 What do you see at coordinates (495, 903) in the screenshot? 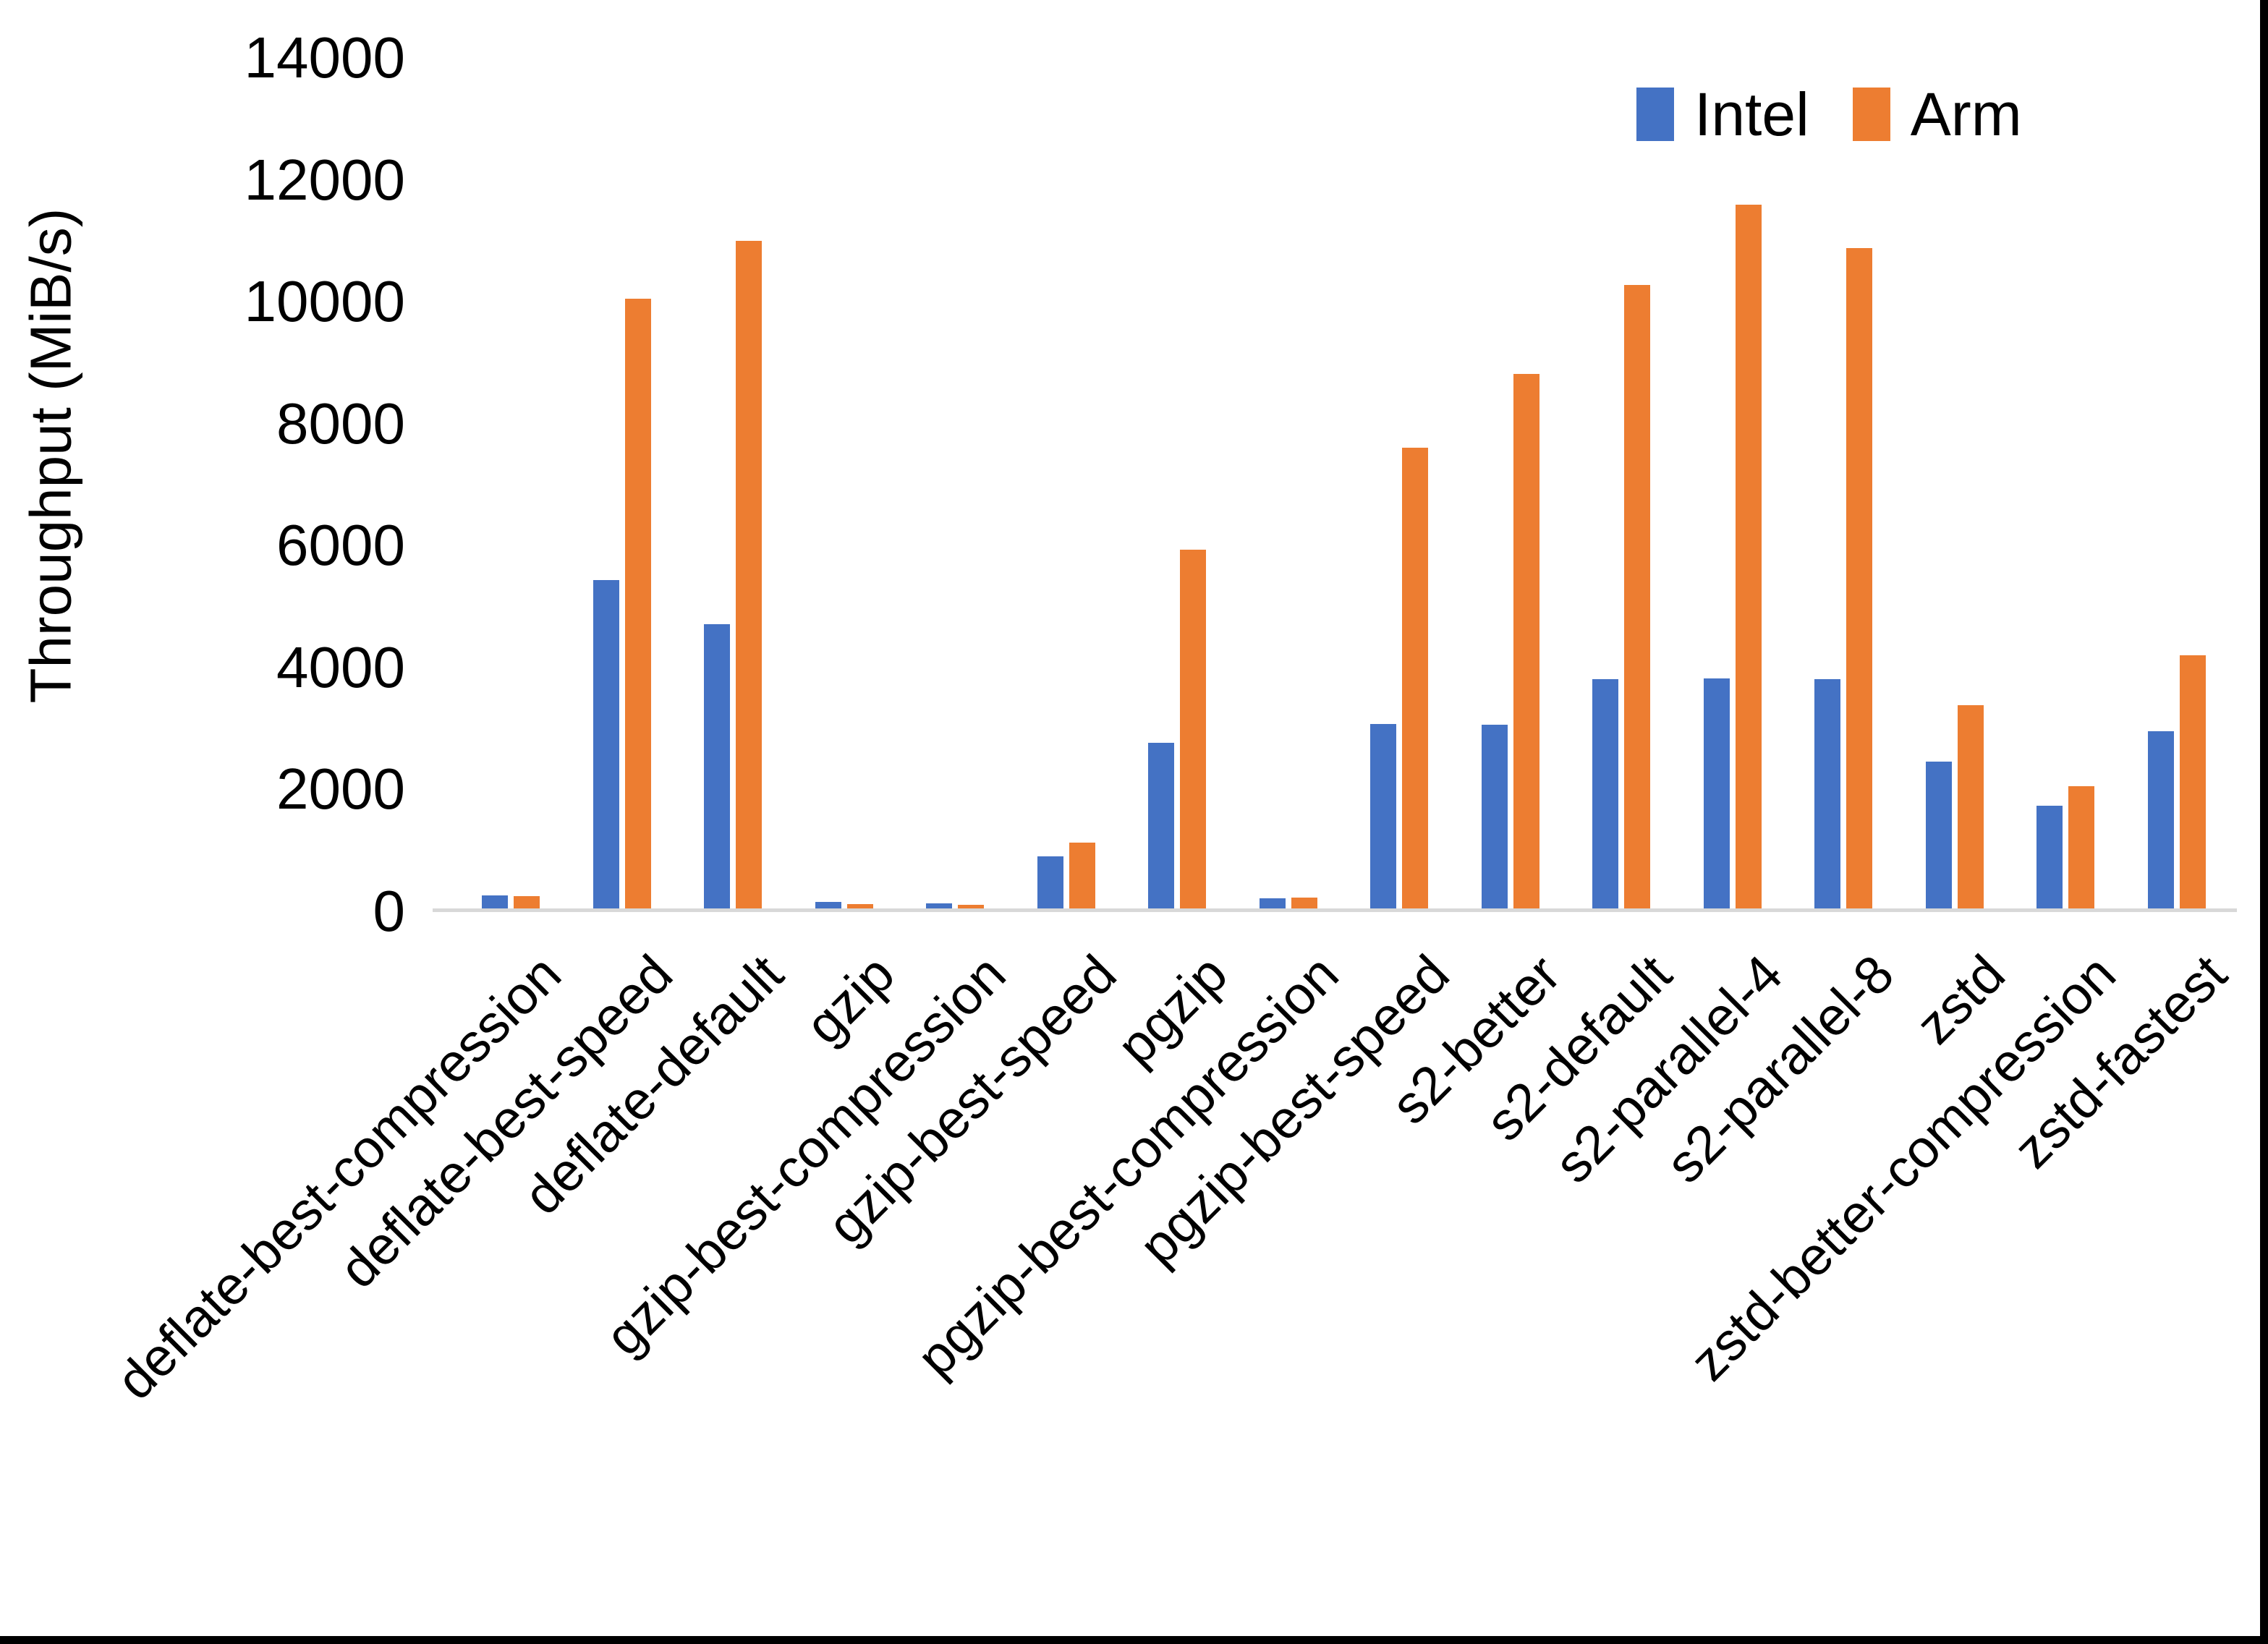
I see `bar-intel-deflate-best-compression` at bounding box center [495, 903].